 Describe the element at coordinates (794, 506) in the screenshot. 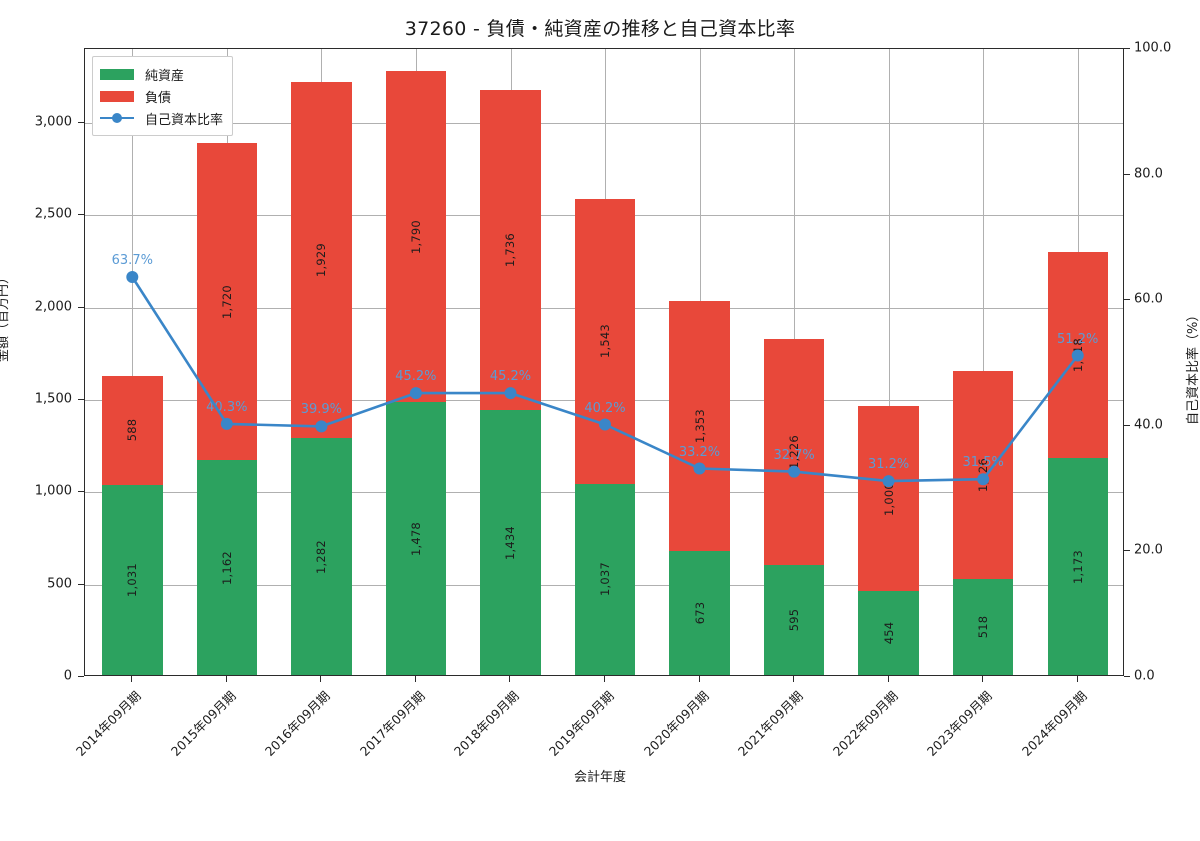

I see `bar-stack: 595 1,226` at that location.